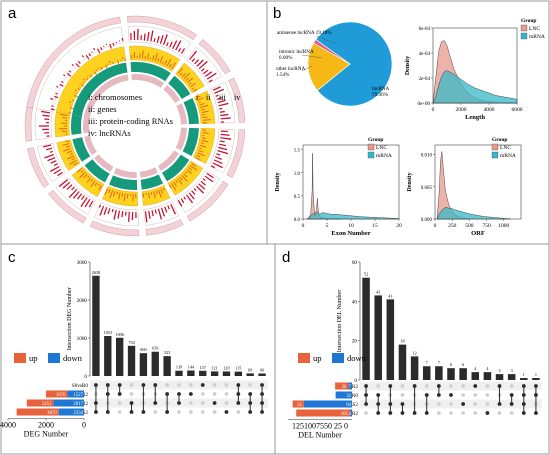 This screenshot has height=455, width=550. Describe the element at coordinates (486, 226) in the screenshot. I see `x-tick-label: 750` at that location.